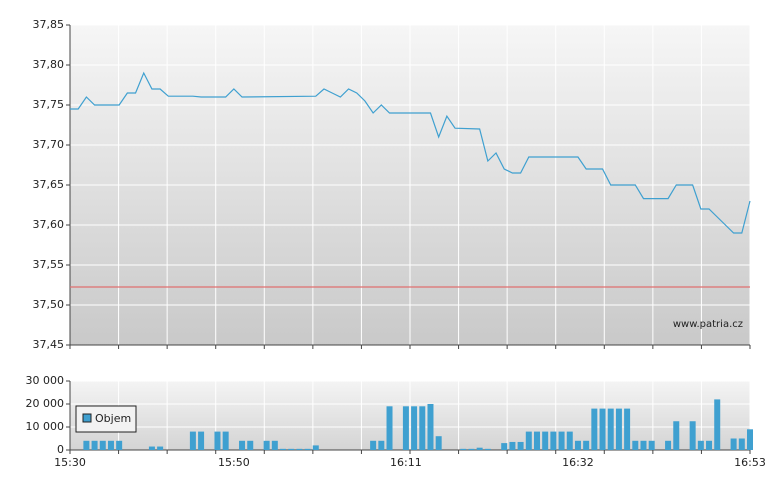 The width and height of the screenshot is (780, 490). I want to click on y-tick-label: 30 000, so click(45, 380).